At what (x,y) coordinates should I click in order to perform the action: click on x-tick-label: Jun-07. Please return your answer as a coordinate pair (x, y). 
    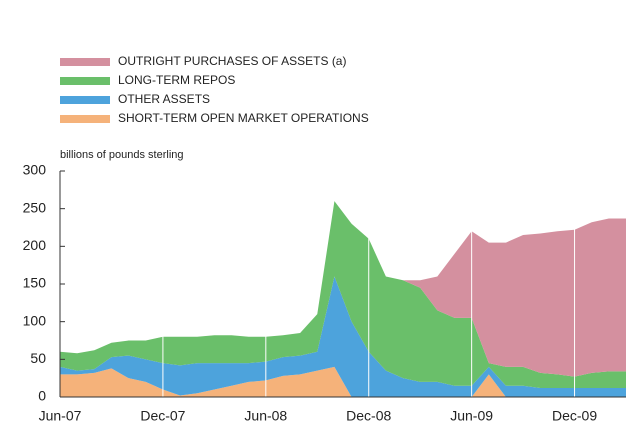
    Looking at the image, I should click on (60, 414).